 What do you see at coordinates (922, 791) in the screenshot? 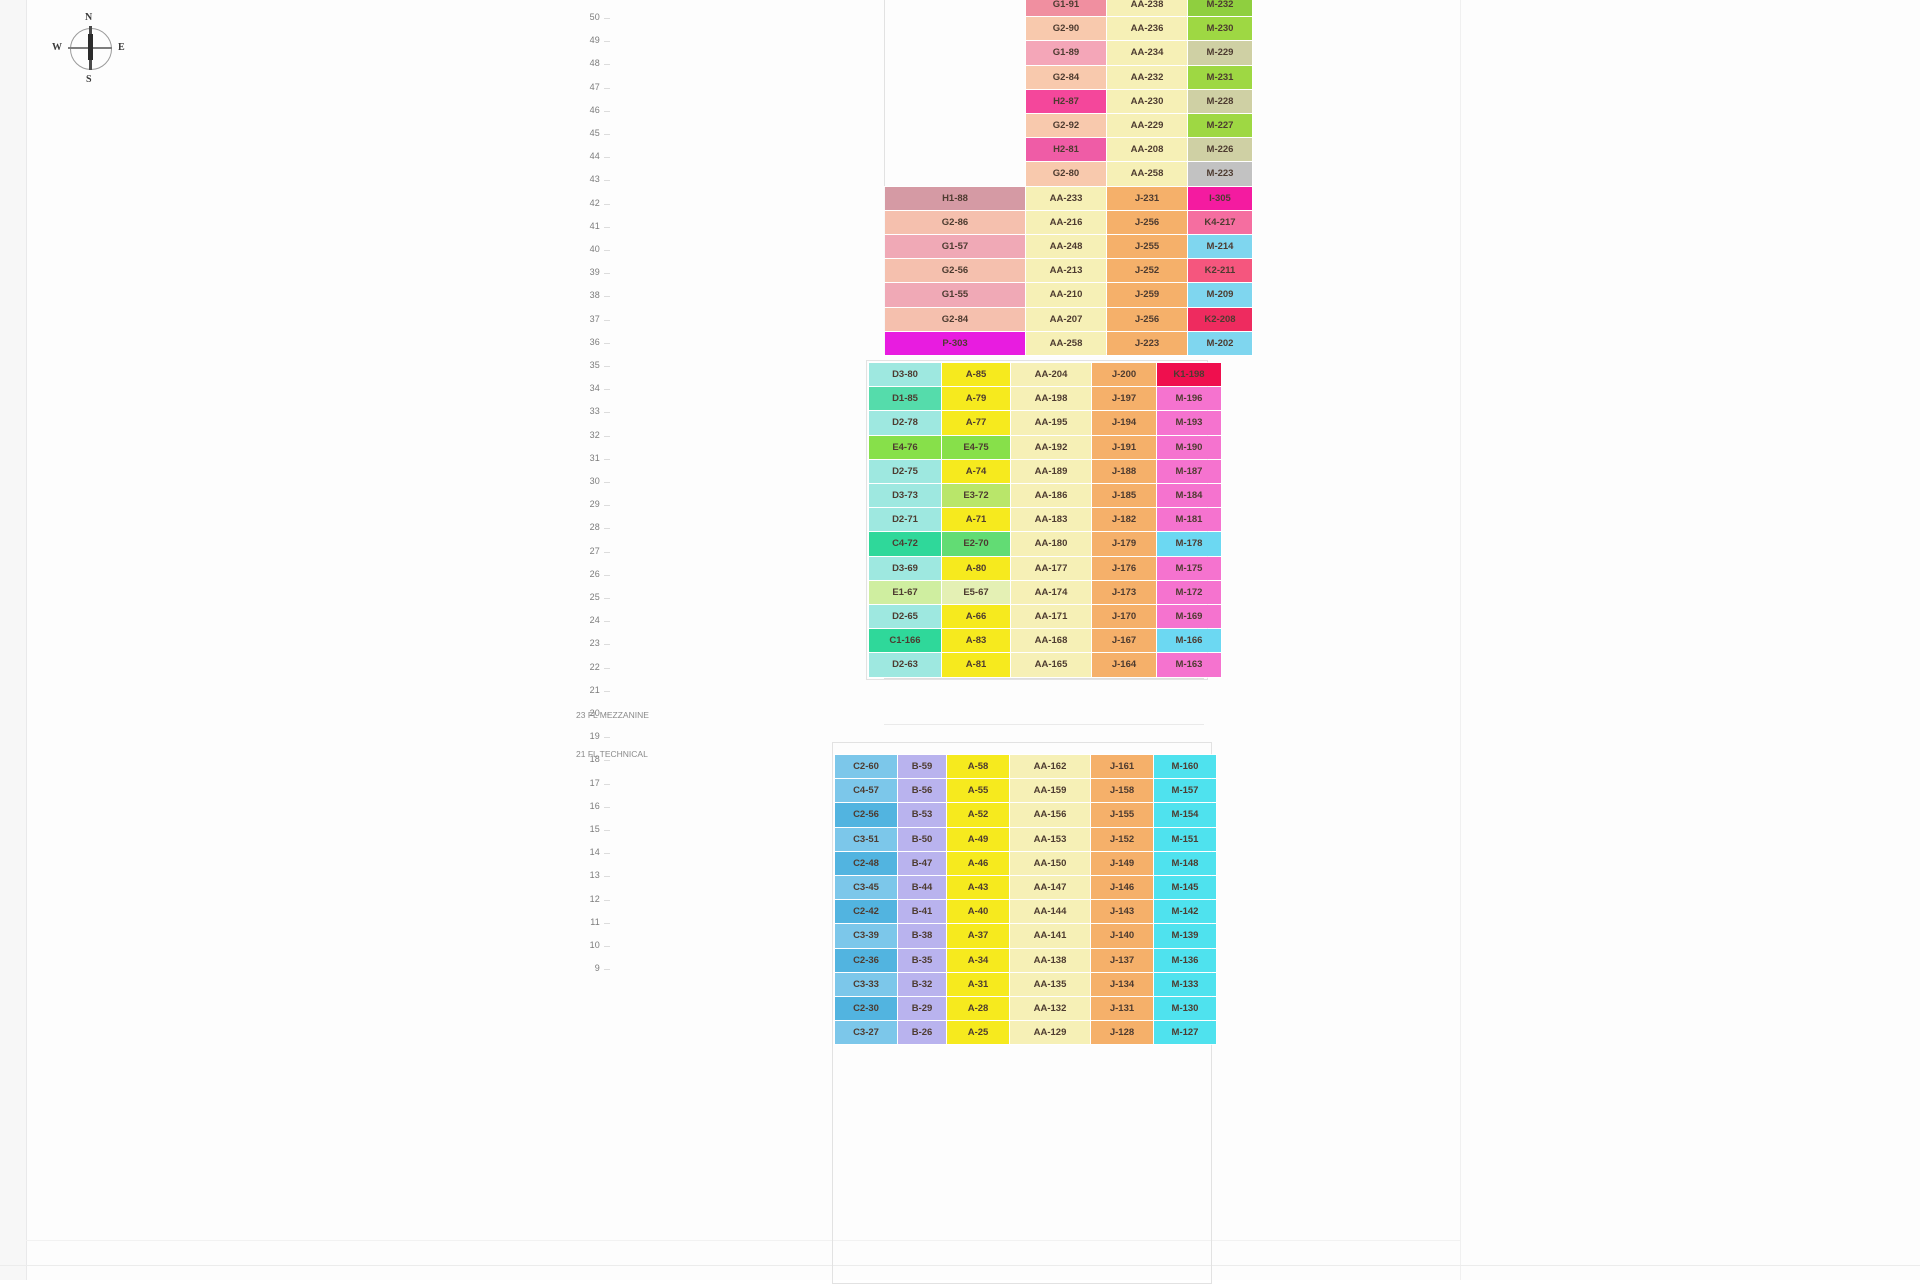
I see `schedule-cell: B-56` at bounding box center [922, 791].